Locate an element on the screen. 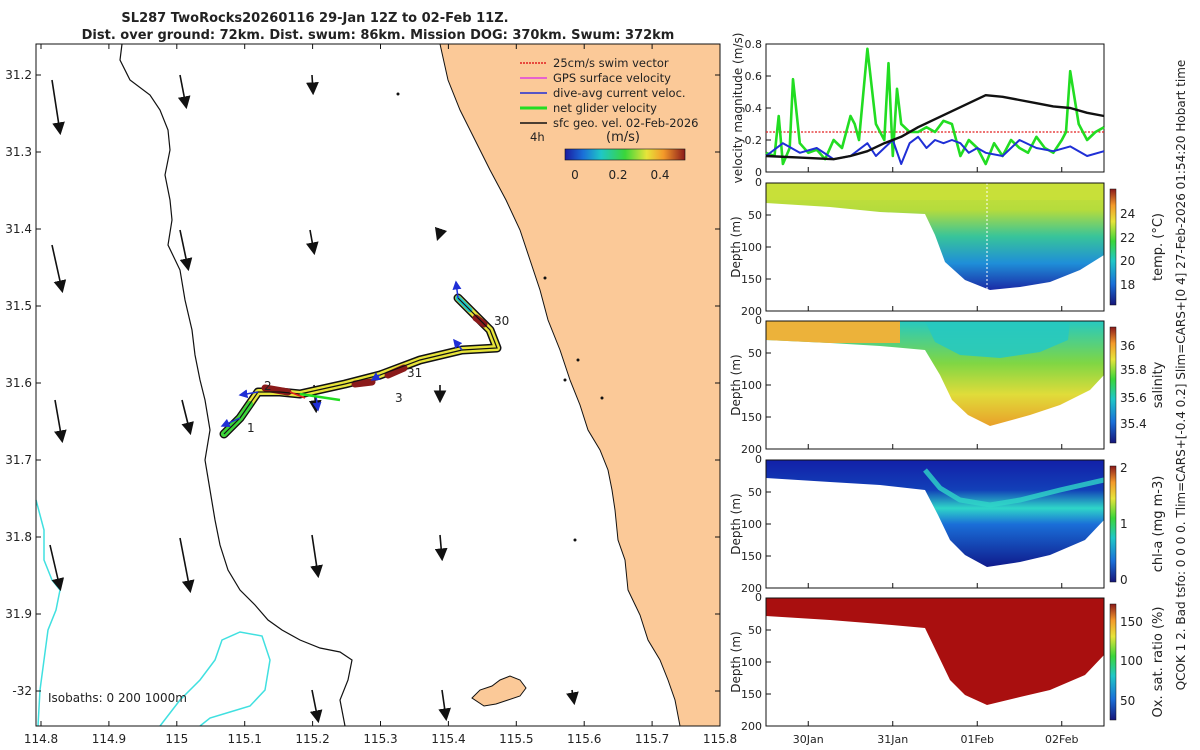 This screenshot has height=750, width=1200. sal-cbar-tick: 35.8 is located at coordinates (1133, 370).